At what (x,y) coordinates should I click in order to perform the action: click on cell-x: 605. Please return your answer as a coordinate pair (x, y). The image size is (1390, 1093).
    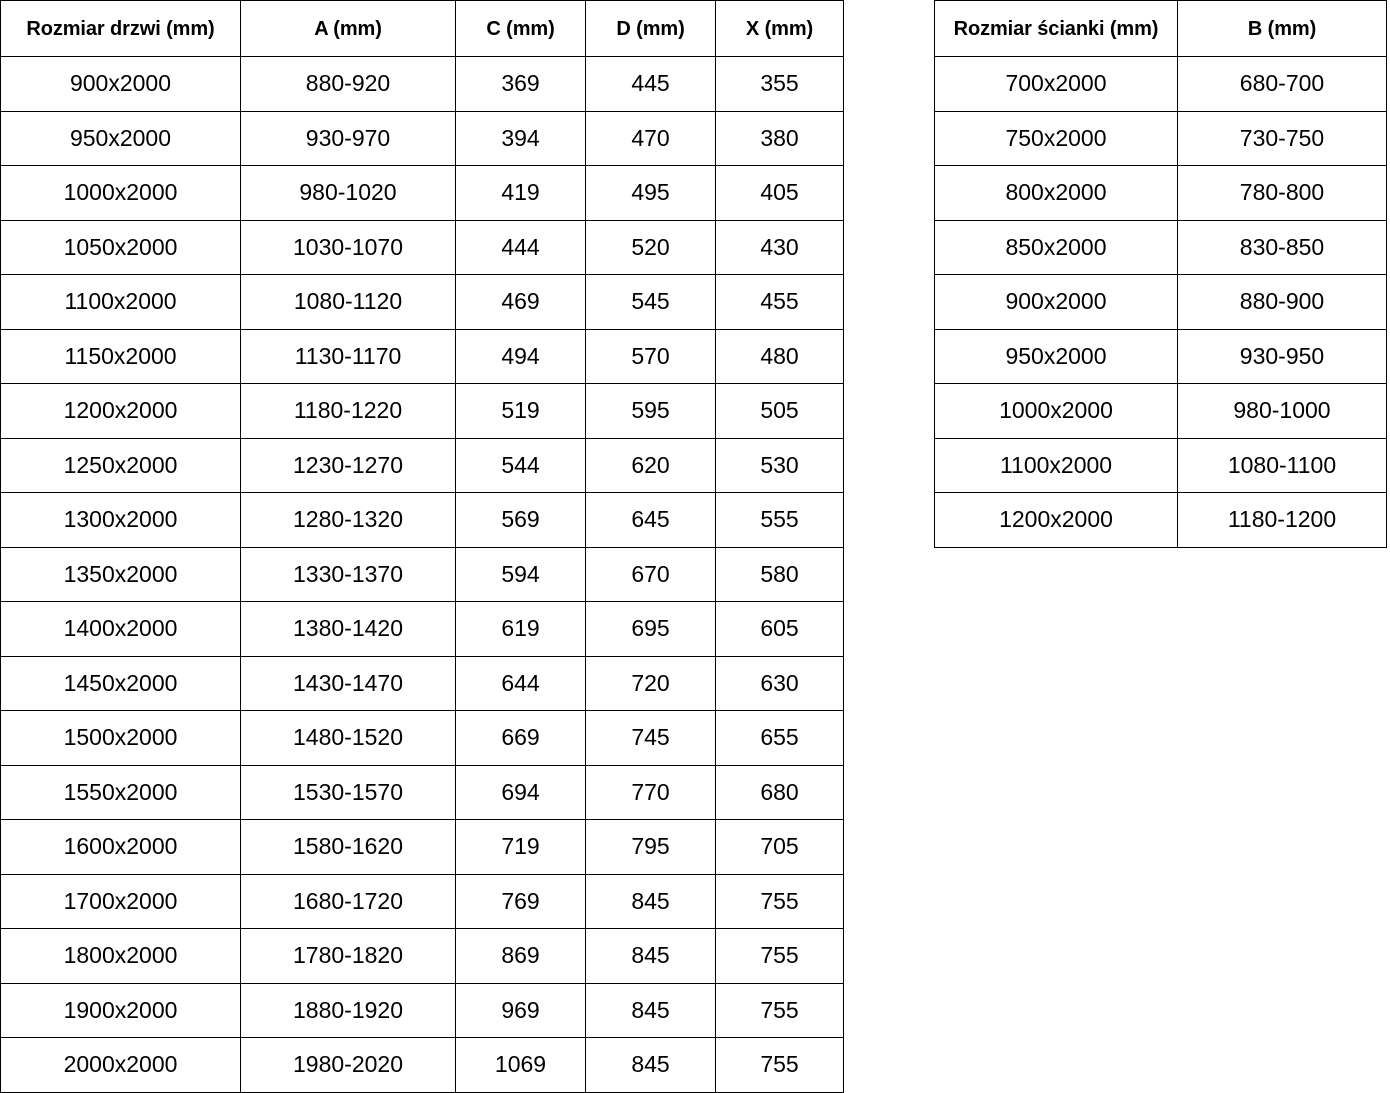
    Looking at the image, I should click on (779, 629).